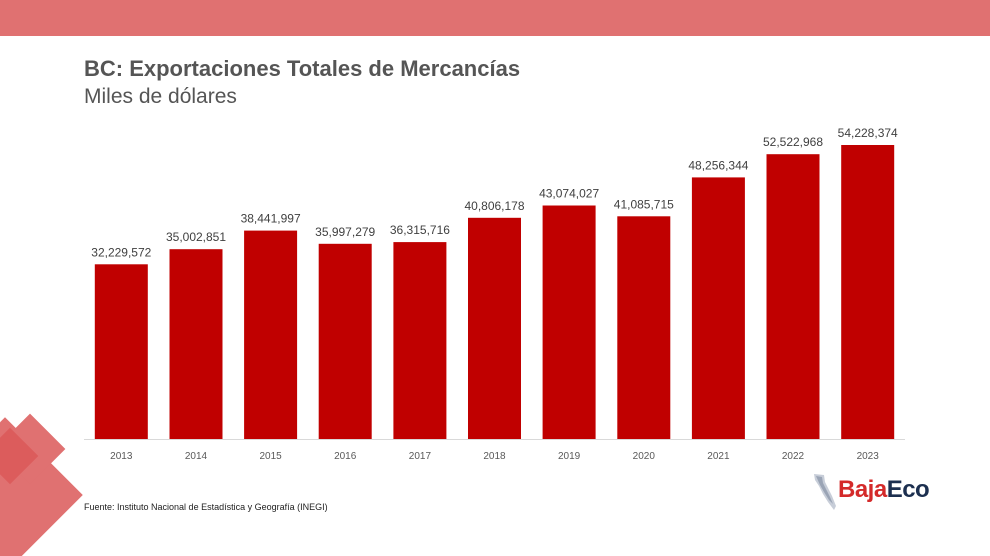 The width and height of the screenshot is (990, 556). Describe the element at coordinates (302, 68) in the screenshot. I see `chart-title: BC: Exportaciones Totales de Mercancías` at that location.